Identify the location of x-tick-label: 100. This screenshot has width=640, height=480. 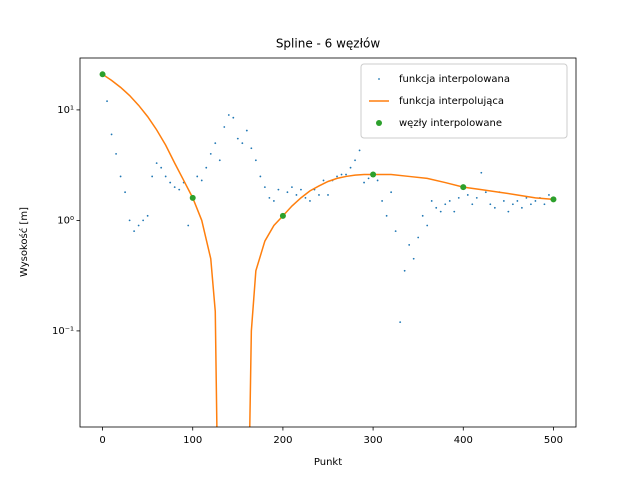
(192, 440).